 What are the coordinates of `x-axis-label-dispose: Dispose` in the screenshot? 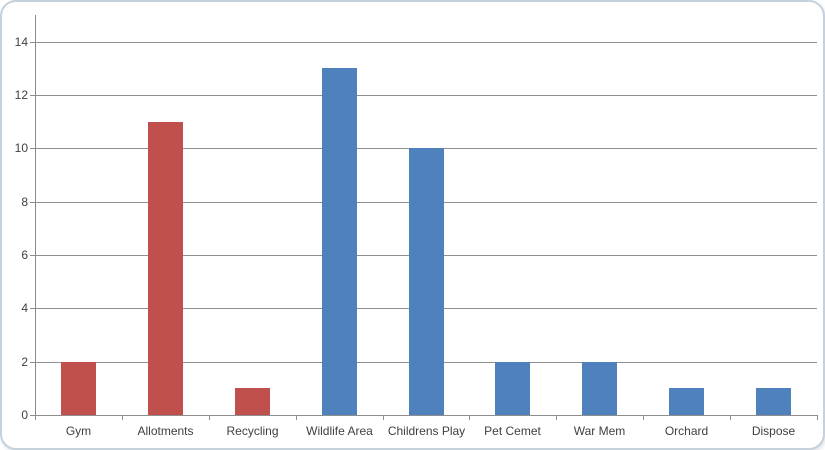 It's located at (773, 431).